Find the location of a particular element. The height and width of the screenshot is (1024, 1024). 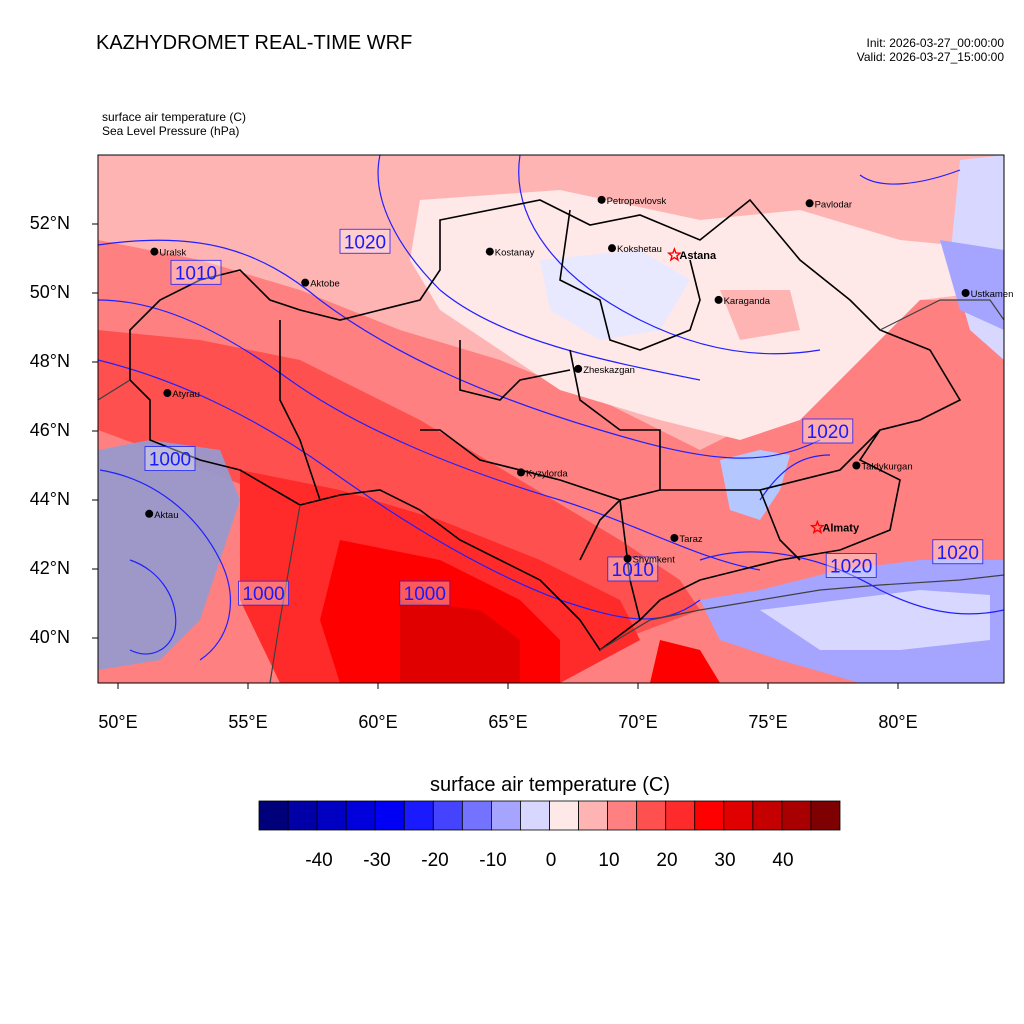

city-kokshetau: Kokshetau is located at coordinates (635, 249).